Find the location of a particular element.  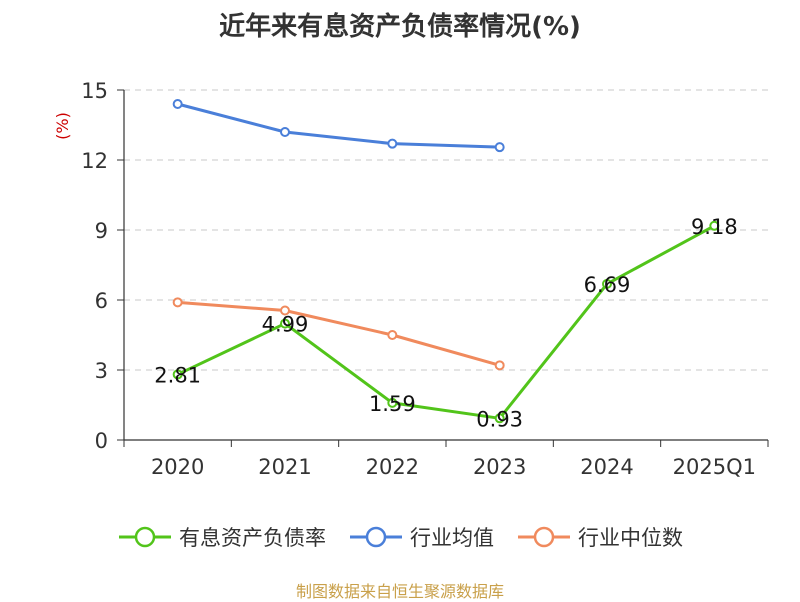

x-tick-label: 2024 is located at coordinates (606, 467).